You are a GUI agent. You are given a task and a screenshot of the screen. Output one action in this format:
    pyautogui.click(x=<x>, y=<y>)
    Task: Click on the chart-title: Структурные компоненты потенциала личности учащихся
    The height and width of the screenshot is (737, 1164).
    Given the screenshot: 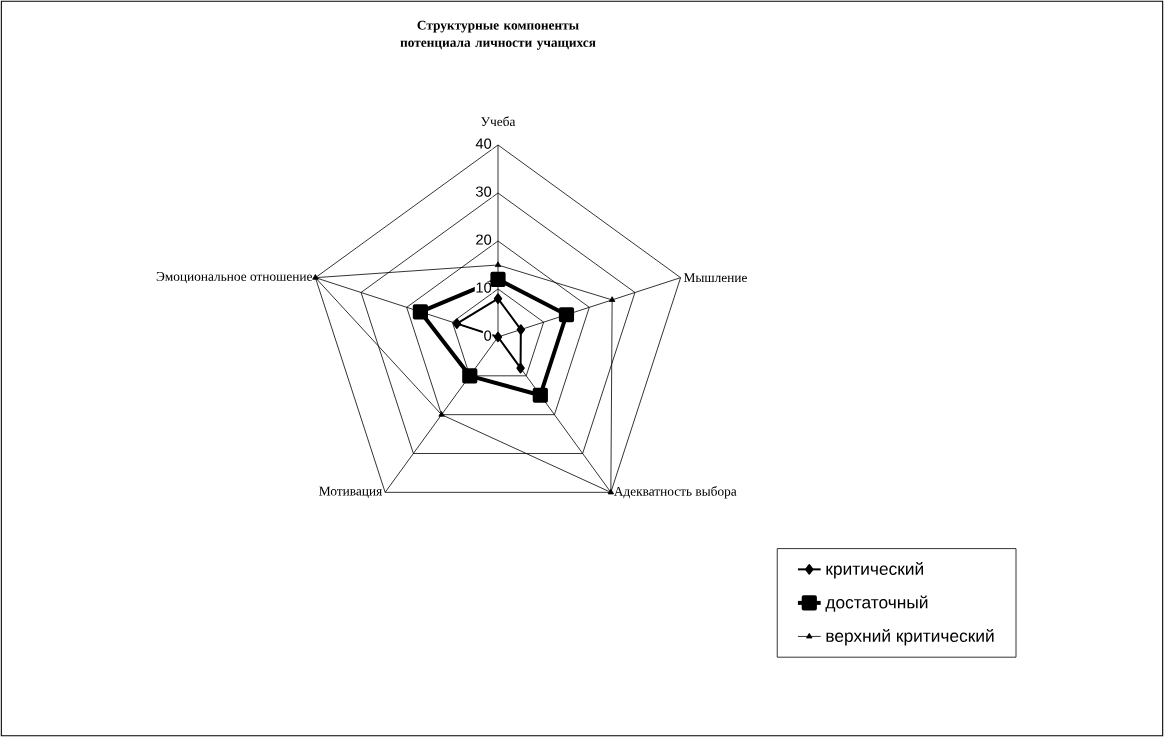 What is the action you would take?
    pyautogui.click(x=498, y=35)
    